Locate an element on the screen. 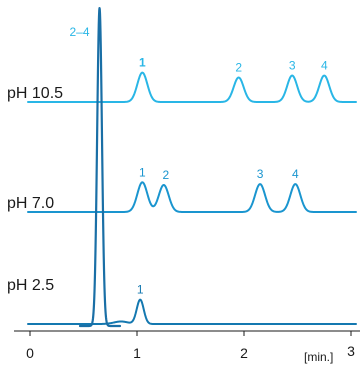  x-tick-label: 1 is located at coordinates (137, 353).